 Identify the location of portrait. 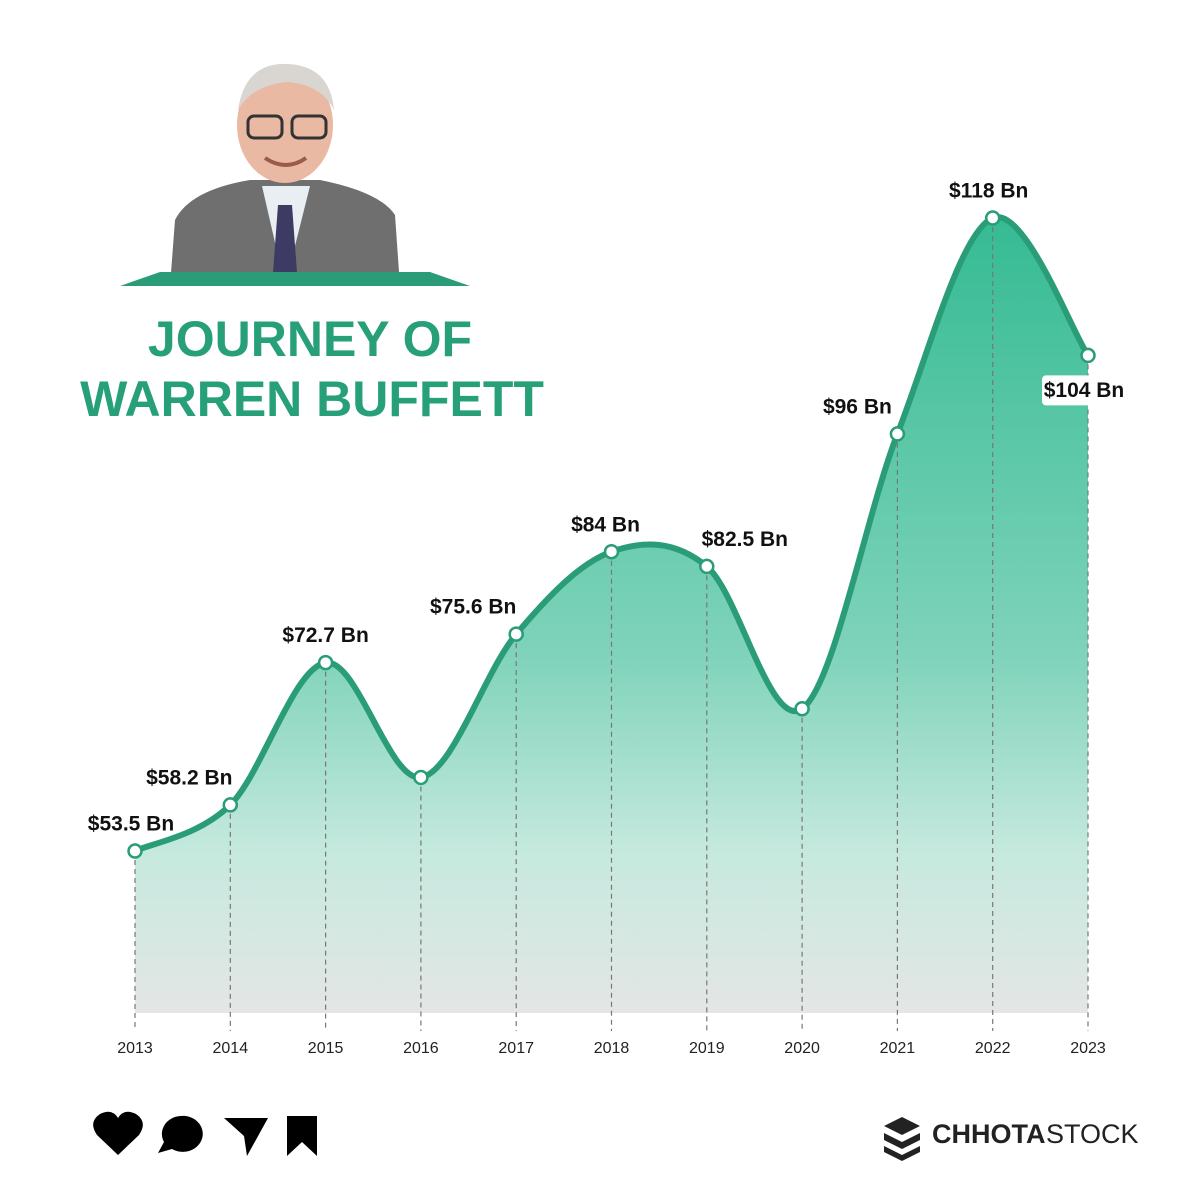
(285, 173).